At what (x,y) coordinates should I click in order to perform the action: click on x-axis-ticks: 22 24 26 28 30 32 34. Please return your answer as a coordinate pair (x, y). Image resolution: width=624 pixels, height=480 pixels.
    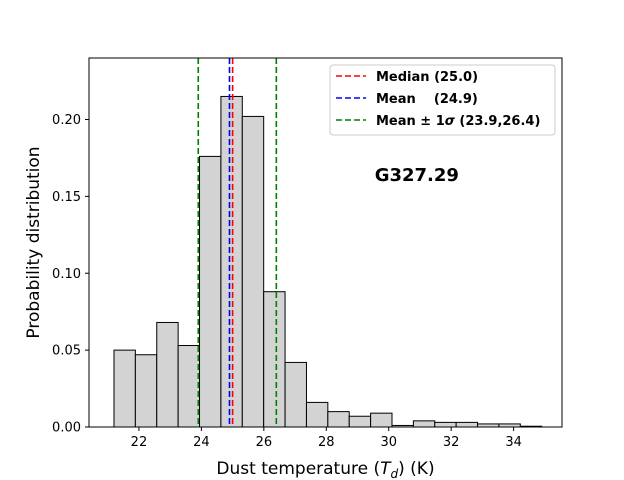
    Looking at the image, I should click on (326, 438).